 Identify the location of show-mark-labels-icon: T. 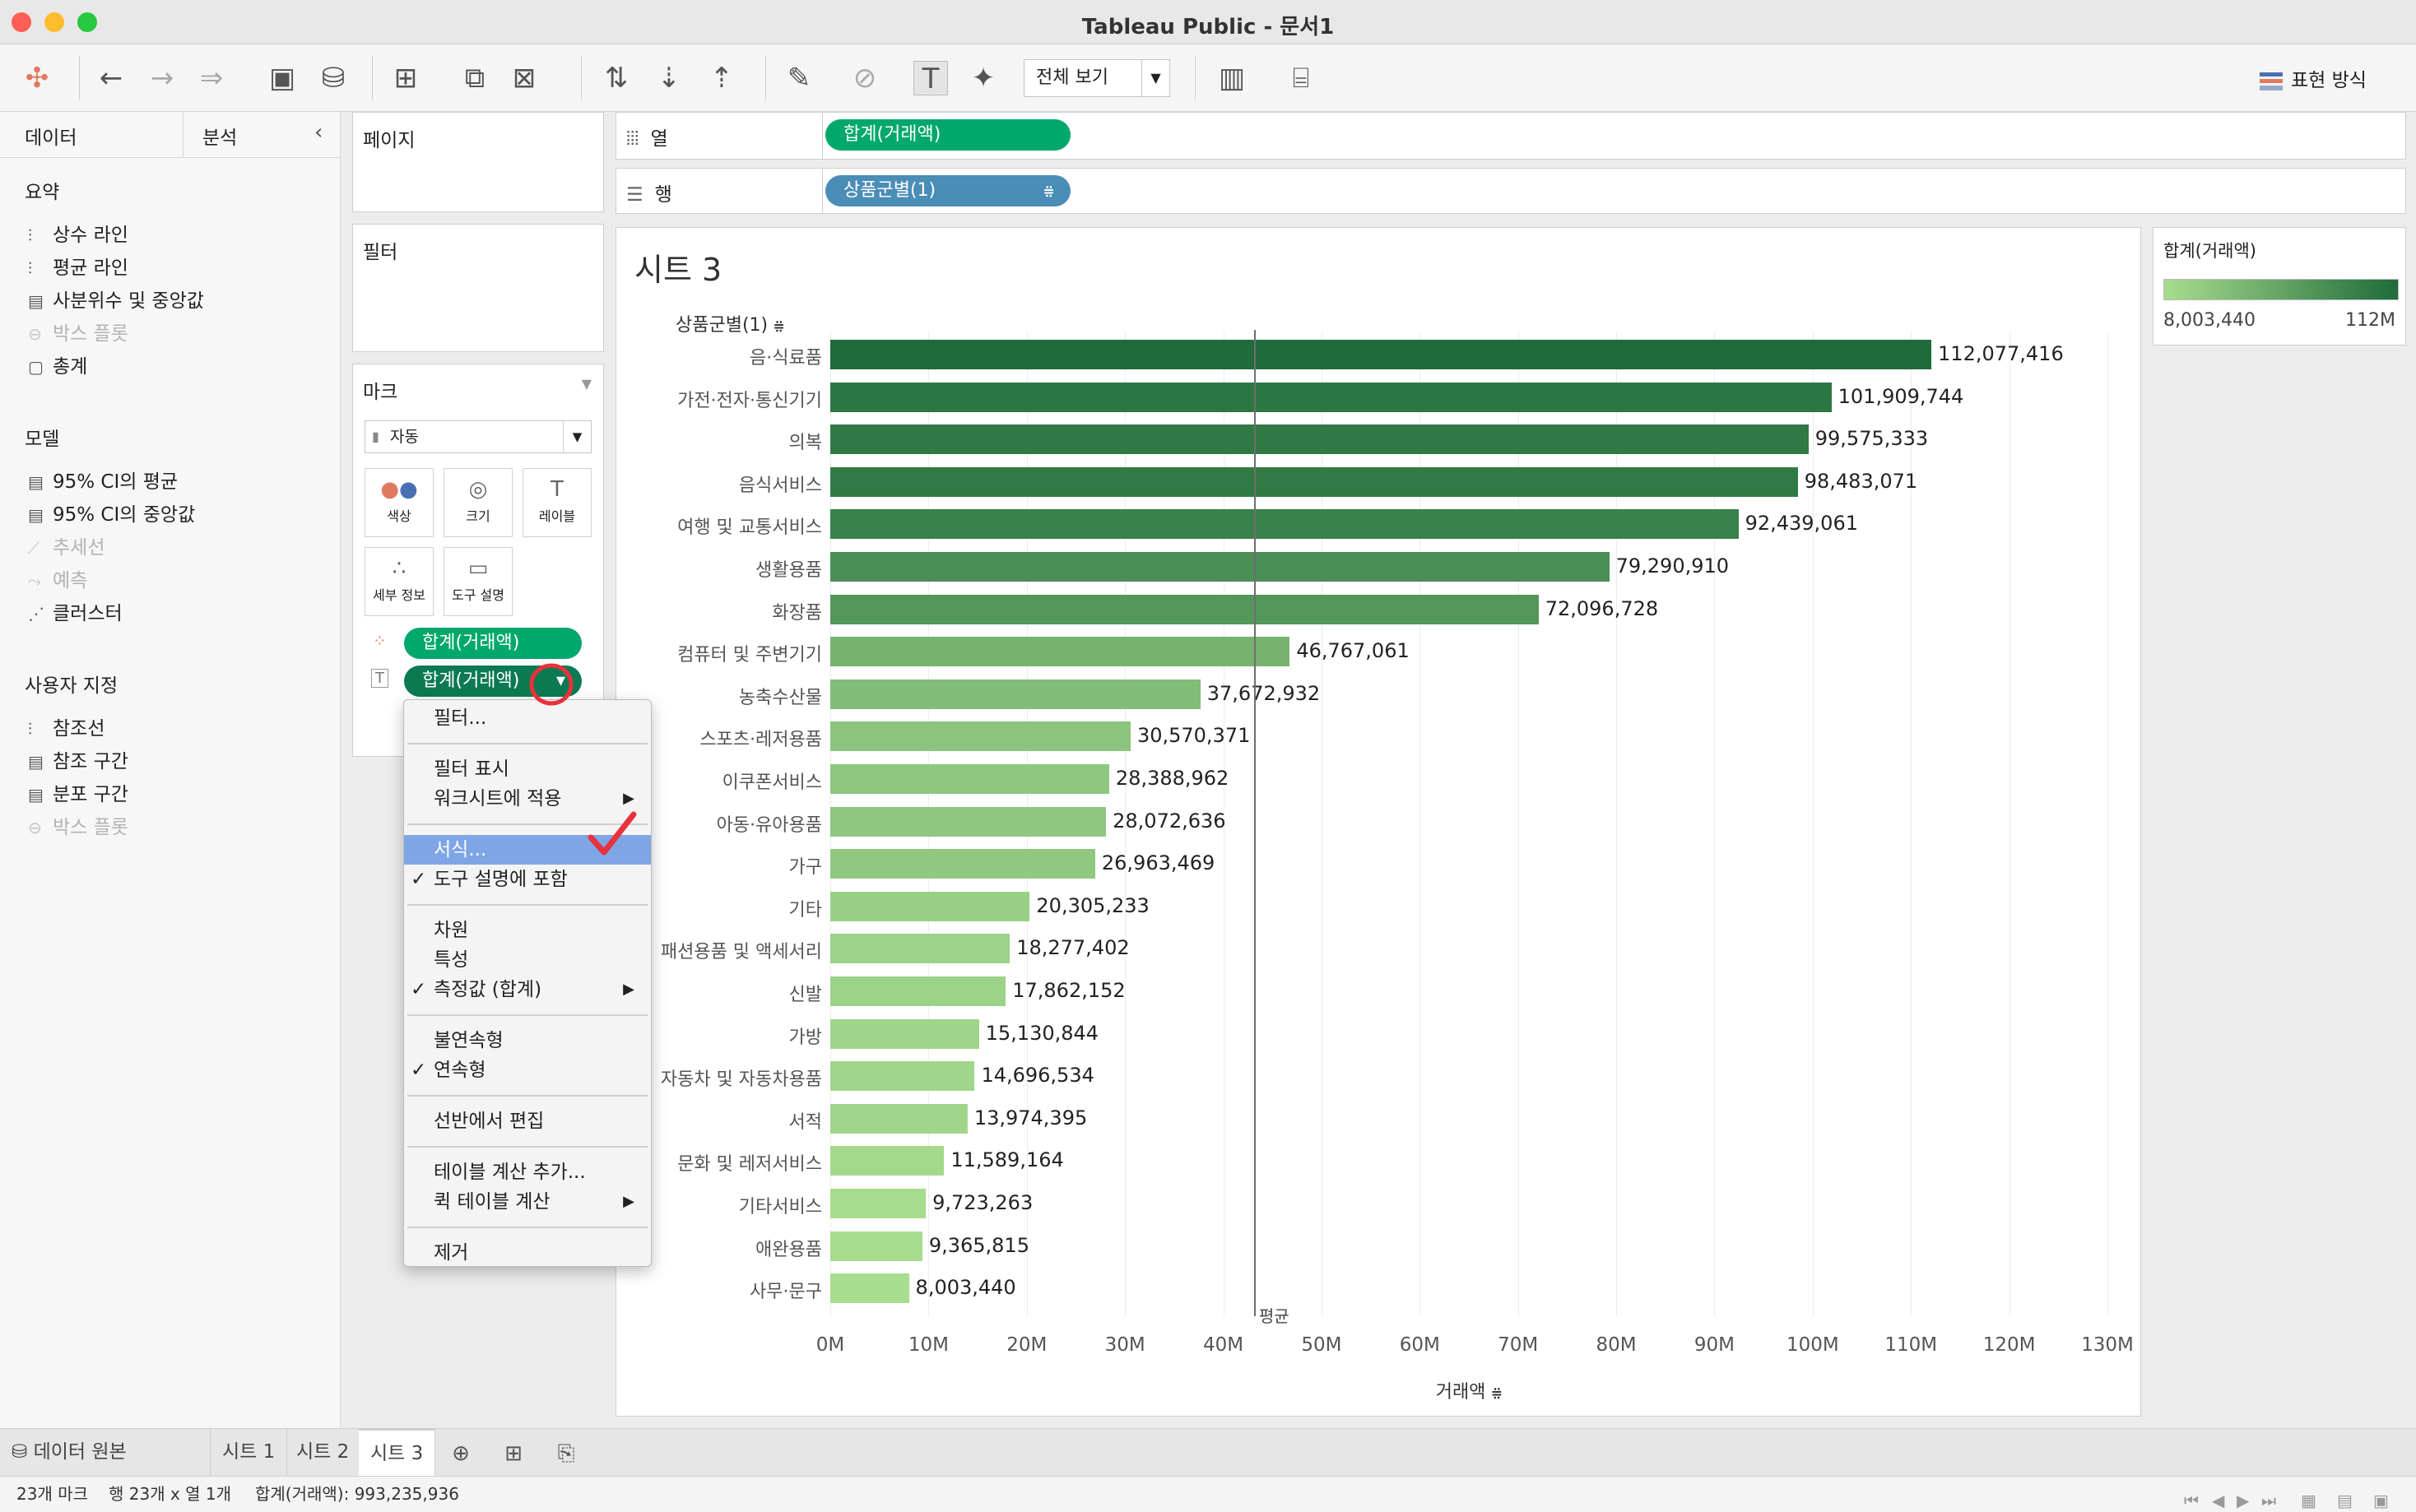
(931, 78).